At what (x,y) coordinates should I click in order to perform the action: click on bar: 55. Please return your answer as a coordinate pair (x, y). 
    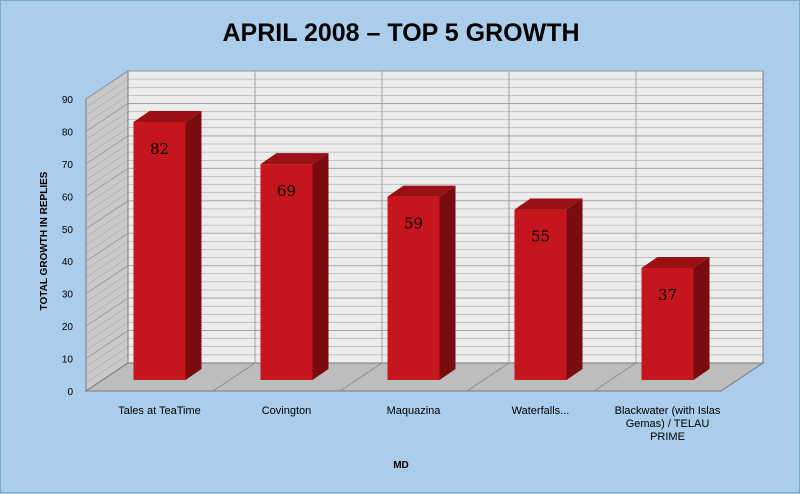
    Looking at the image, I should click on (548, 289).